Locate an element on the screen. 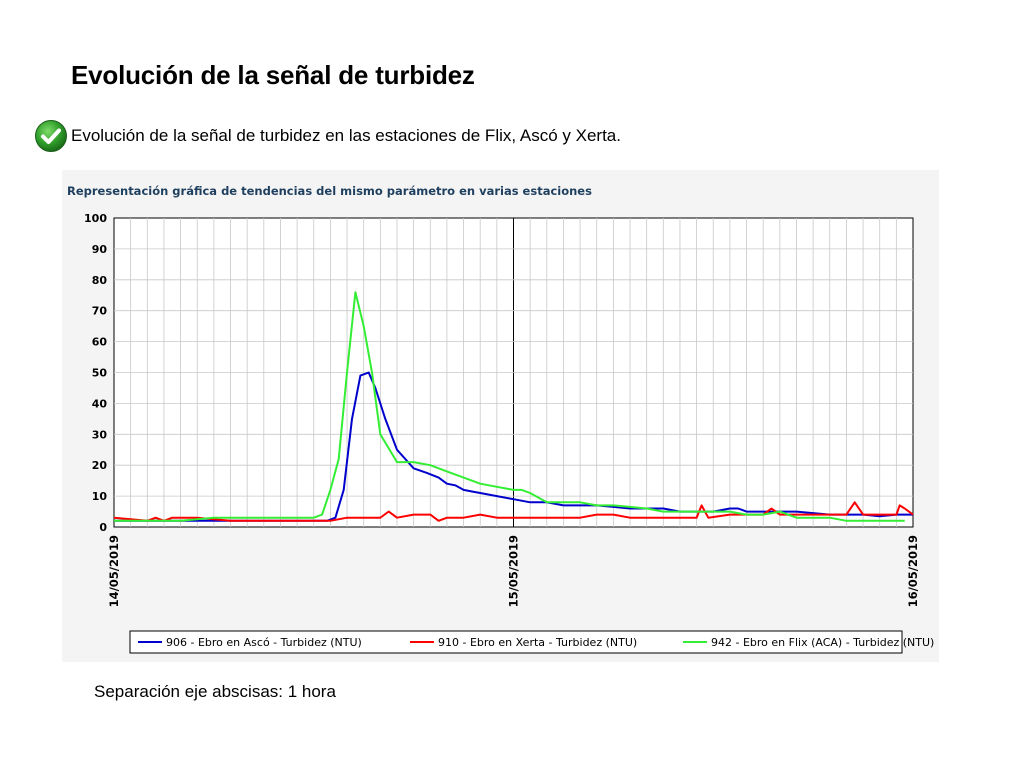 The height and width of the screenshot is (768, 1024). check-circle-icon is located at coordinates (51, 136).